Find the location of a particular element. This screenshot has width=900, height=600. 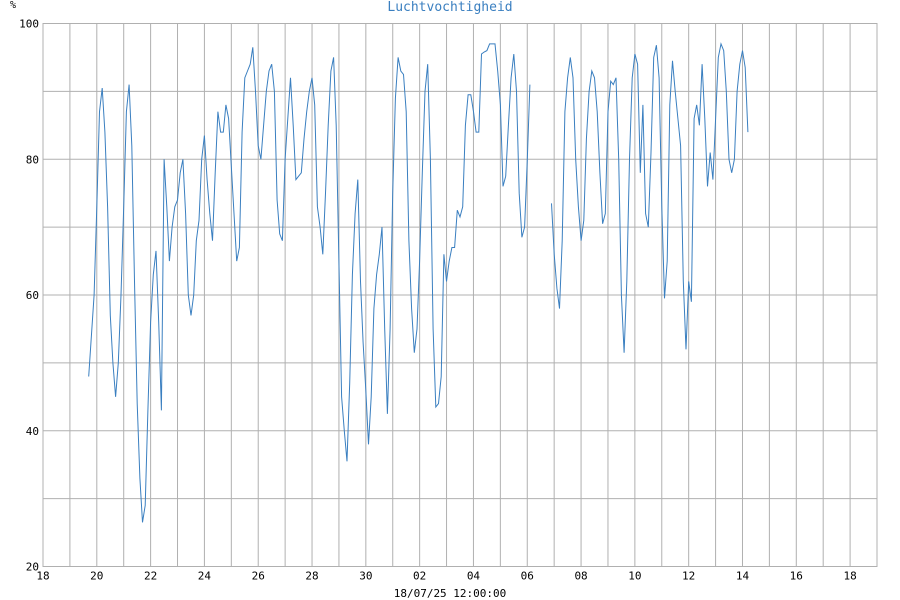

x-tick-label: 06 is located at coordinates (527, 576).